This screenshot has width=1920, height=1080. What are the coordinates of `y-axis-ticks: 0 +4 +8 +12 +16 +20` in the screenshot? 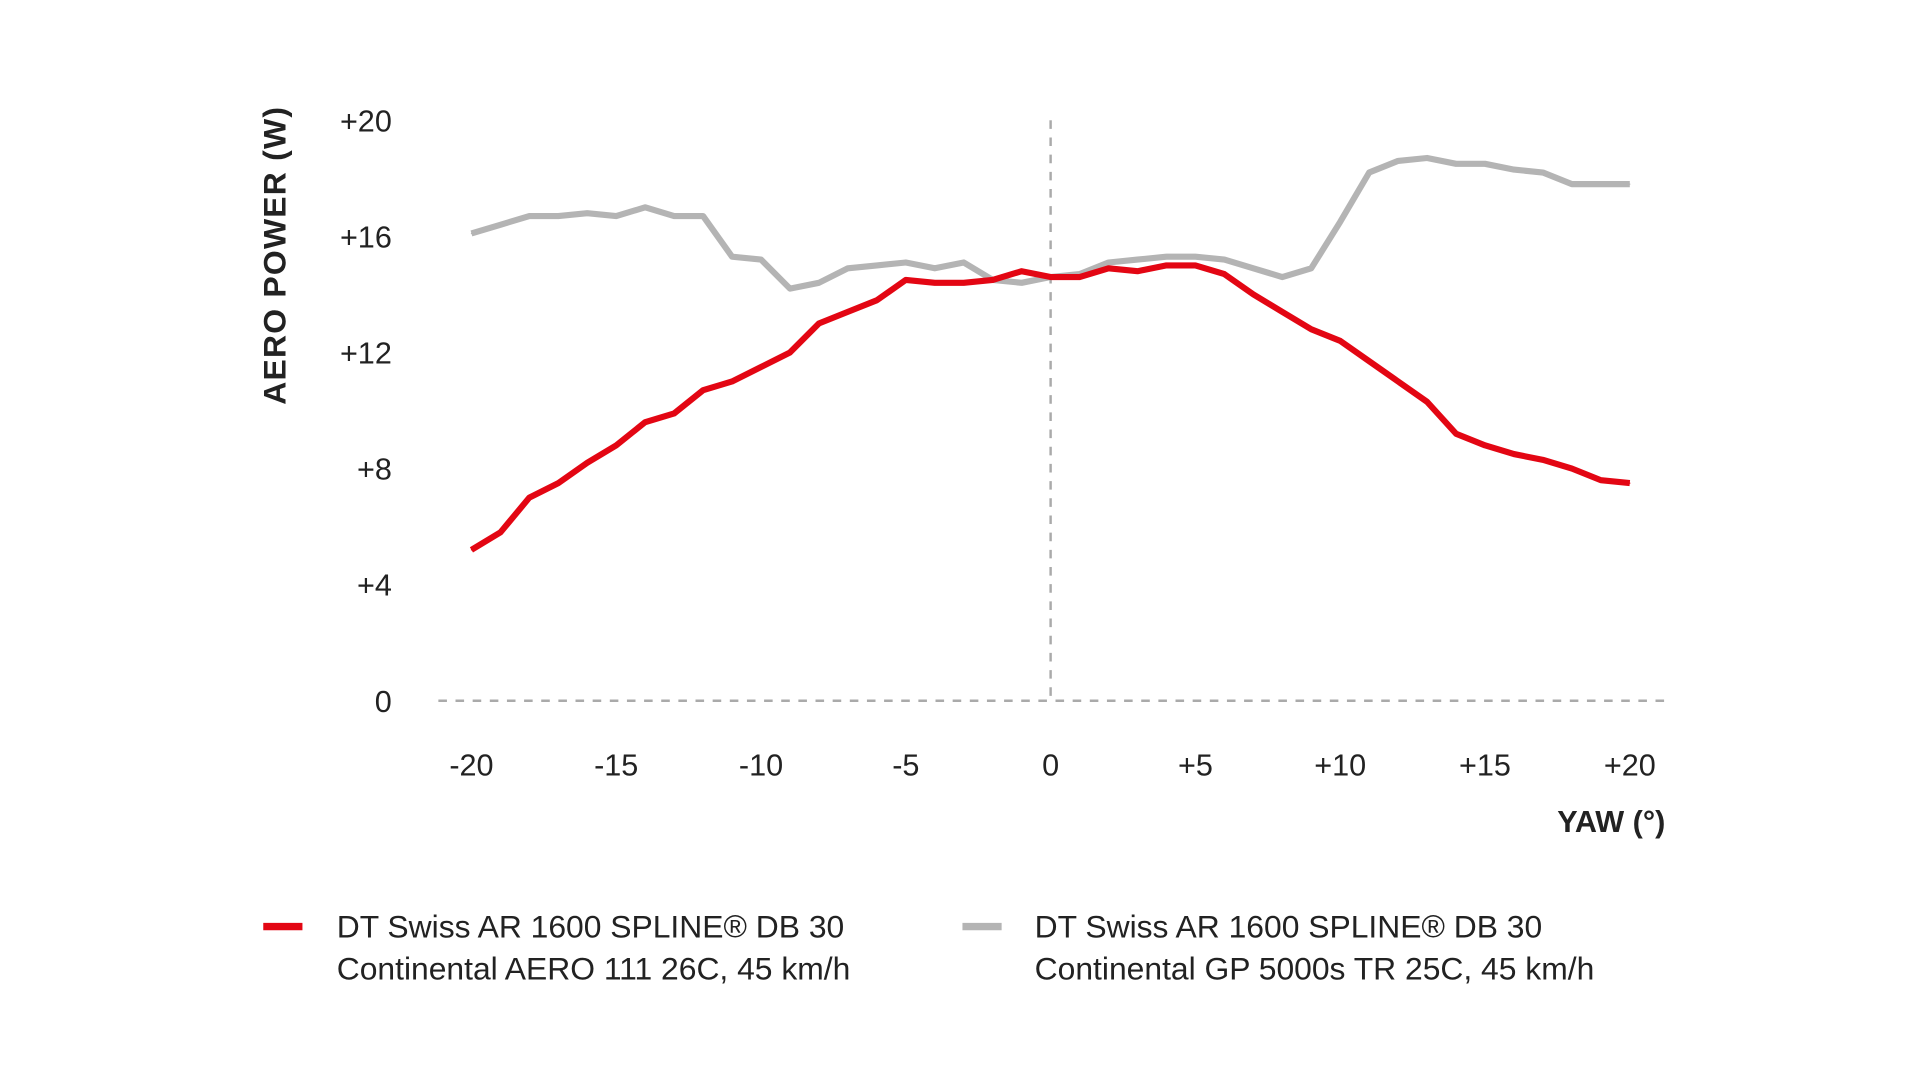 It's located at (366, 411).